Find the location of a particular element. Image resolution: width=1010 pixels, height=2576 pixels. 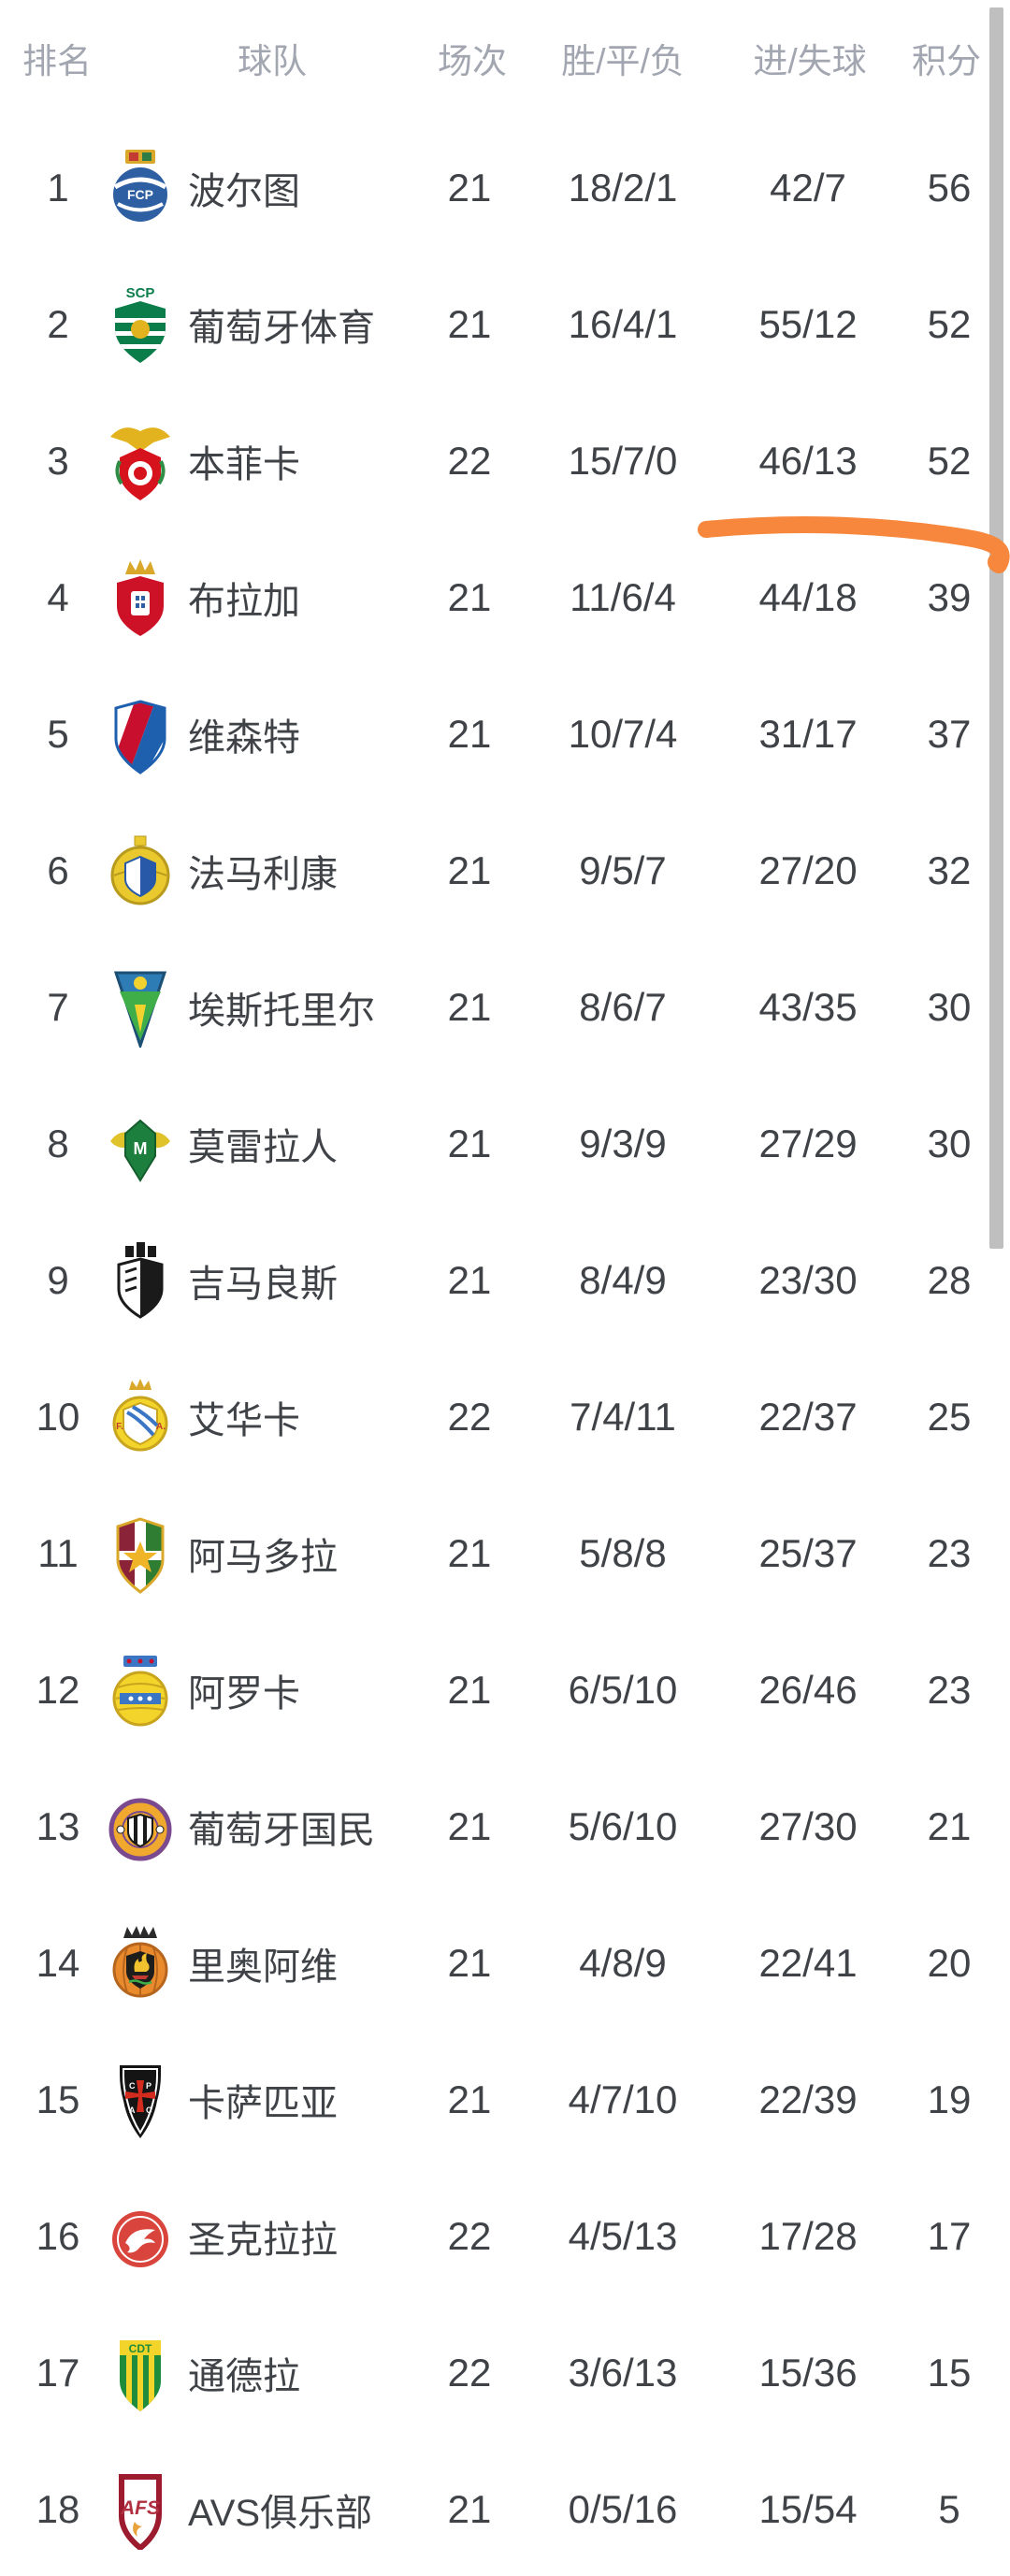

nacional-crest is located at coordinates (140, 1827).